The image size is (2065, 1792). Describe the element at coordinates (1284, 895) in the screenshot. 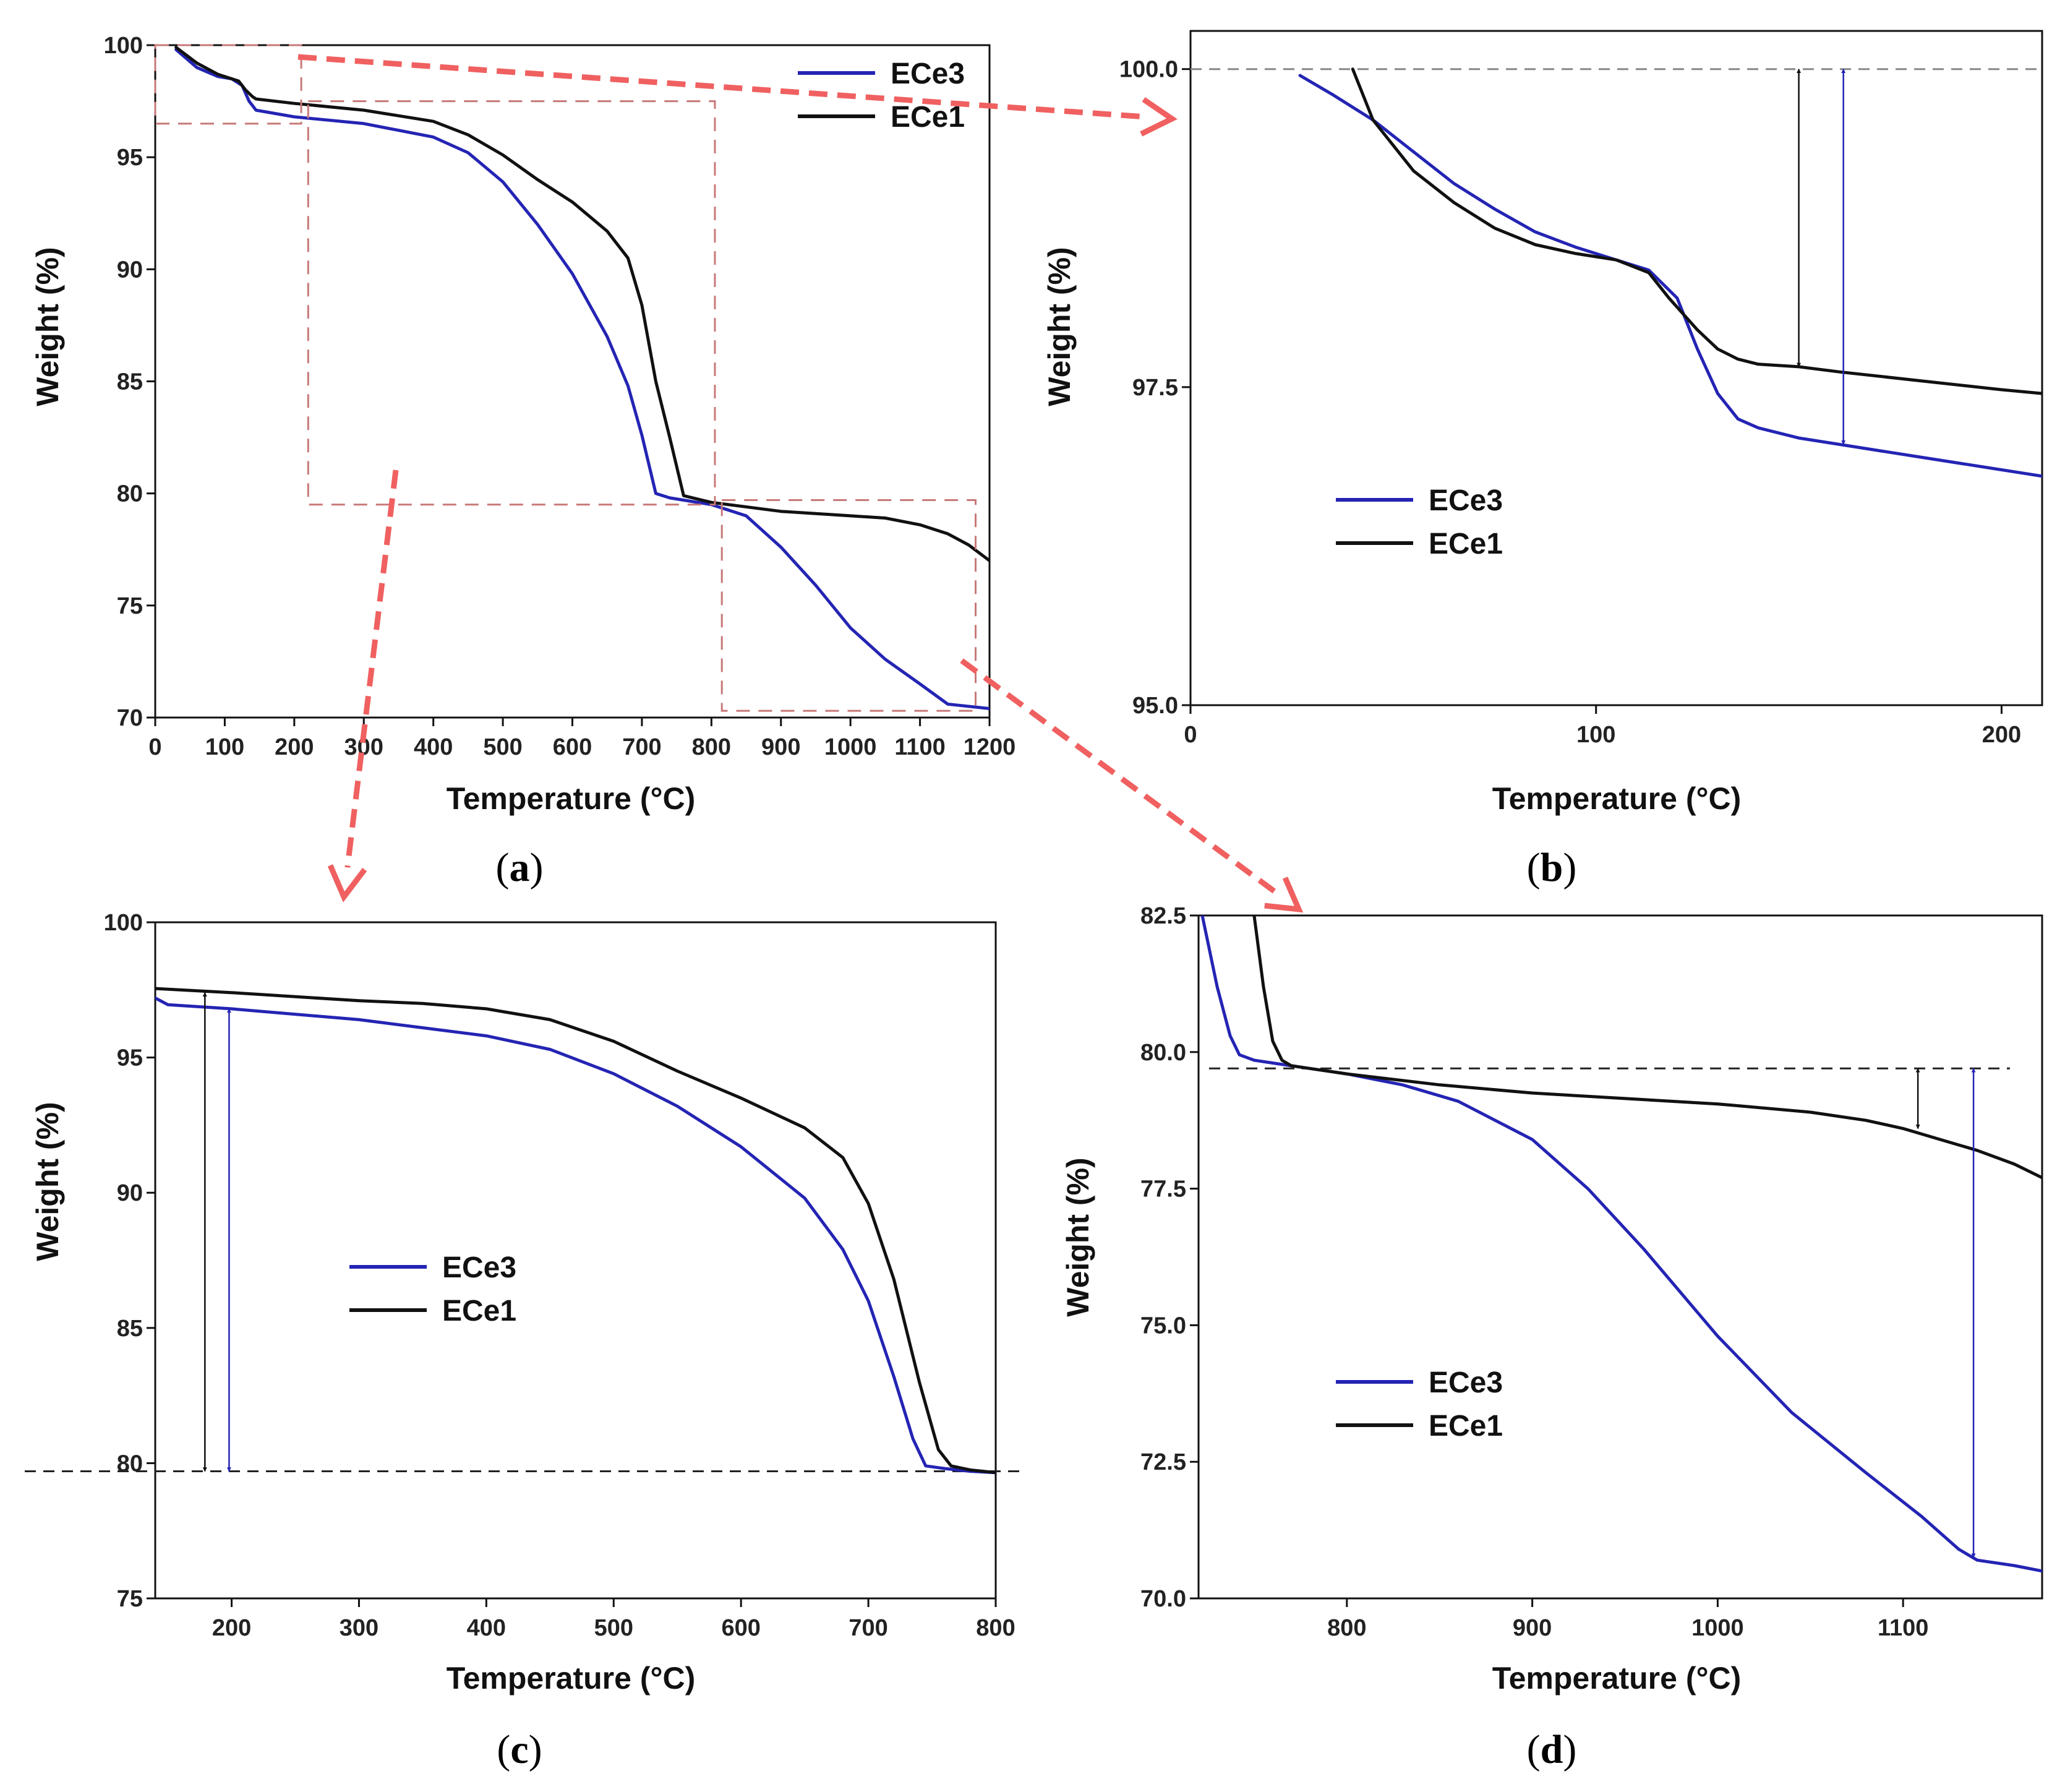

I see `zoom-arrow-to-d-head` at that location.